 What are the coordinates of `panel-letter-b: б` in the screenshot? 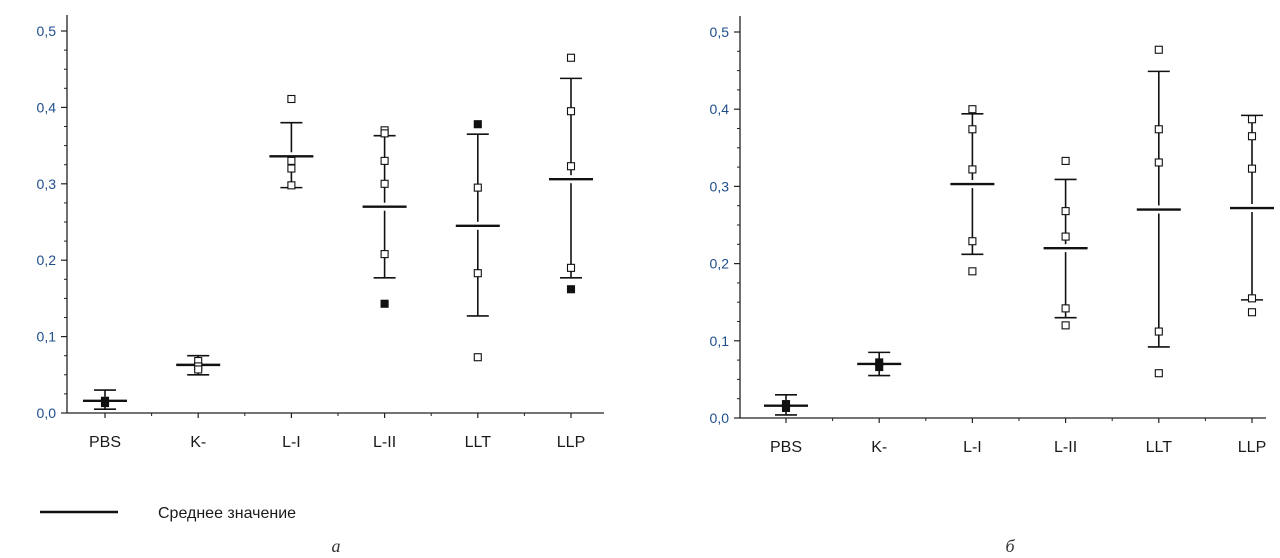 It's located at (1010, 546).